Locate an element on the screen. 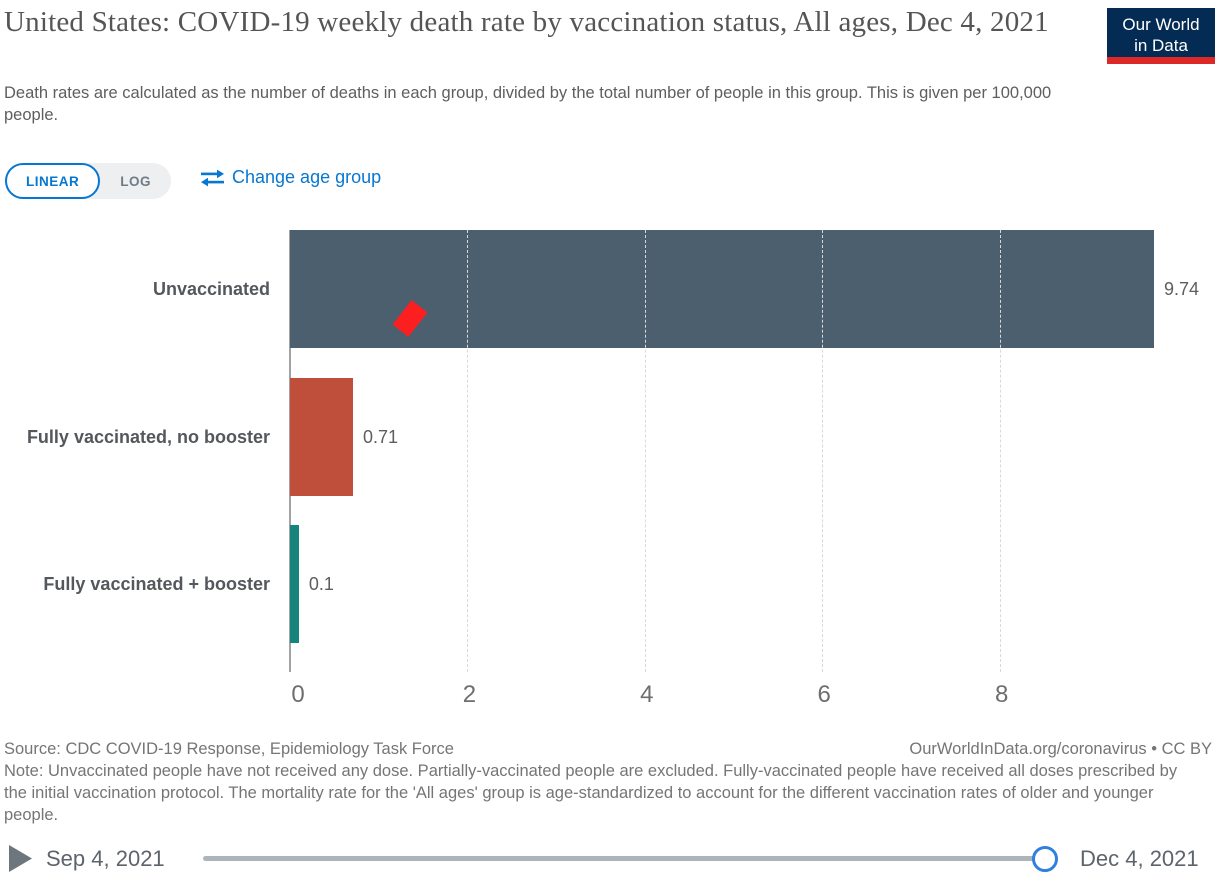 The image size is (1222, 880). play-button is located at coordinates (20, 859).